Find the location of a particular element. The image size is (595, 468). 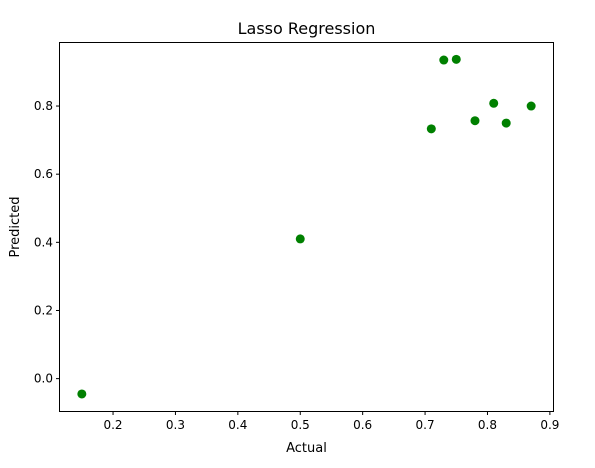

y-axis-ticks: 0.0 0.2 0.4 0.6 0.8 is located at coordinates (47, 242).